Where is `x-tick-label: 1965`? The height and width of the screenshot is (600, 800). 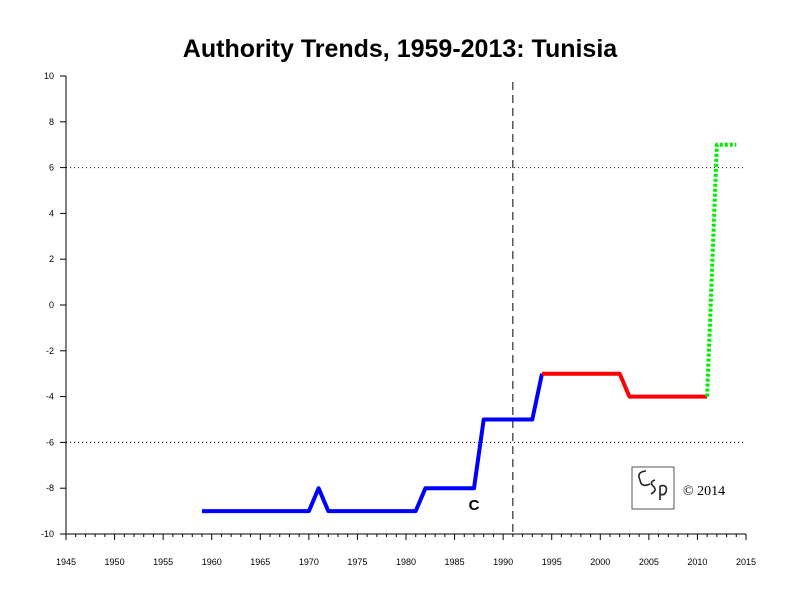 x-tick-label: 1965 is located at coordinates (260, 562).